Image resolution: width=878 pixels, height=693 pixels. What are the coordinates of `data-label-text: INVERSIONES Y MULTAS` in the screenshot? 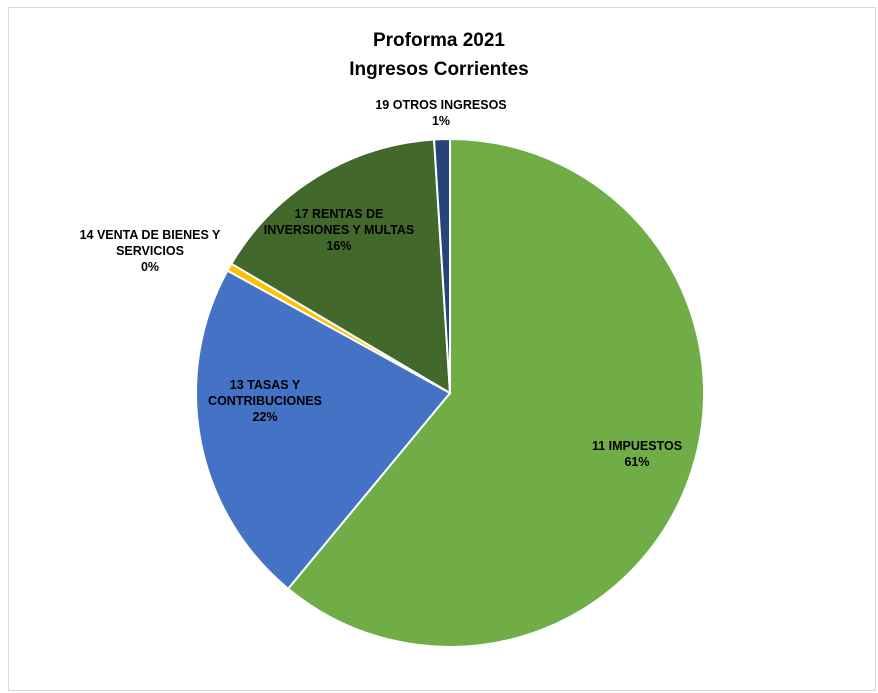 It's located at (339, 230).